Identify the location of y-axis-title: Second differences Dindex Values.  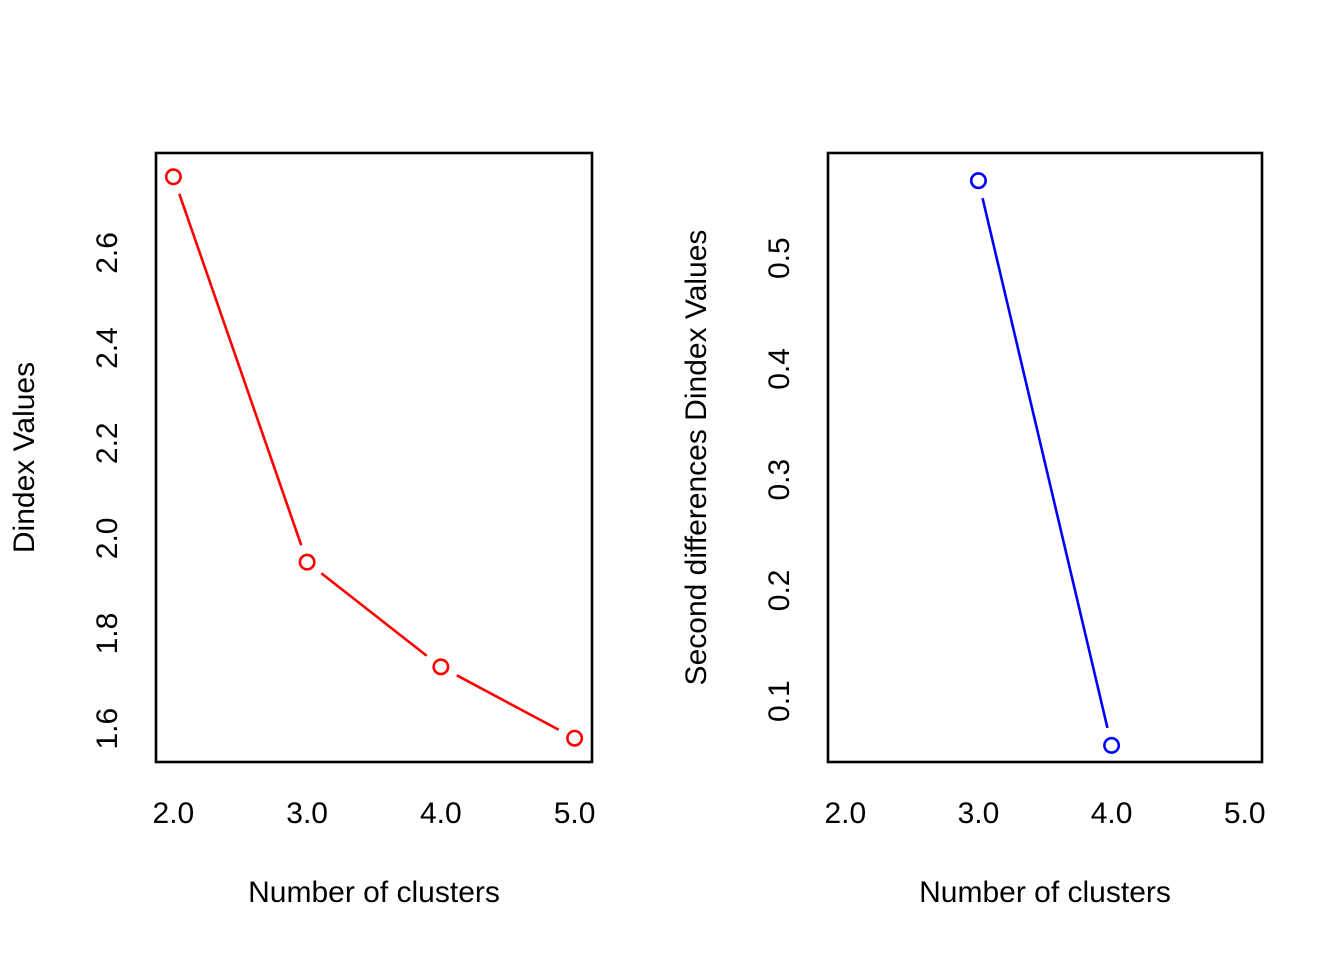
(696, 458).